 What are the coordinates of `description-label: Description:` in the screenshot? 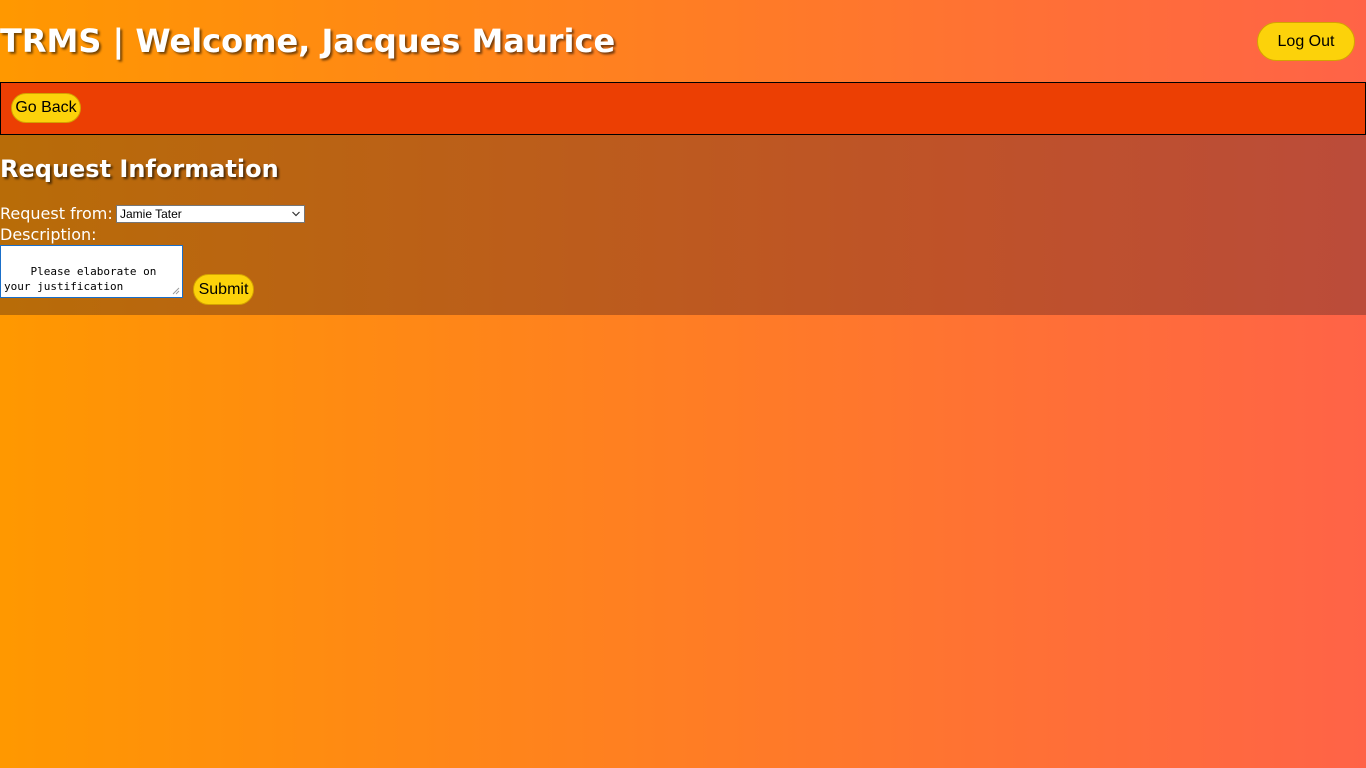 It's located at (48, 234).